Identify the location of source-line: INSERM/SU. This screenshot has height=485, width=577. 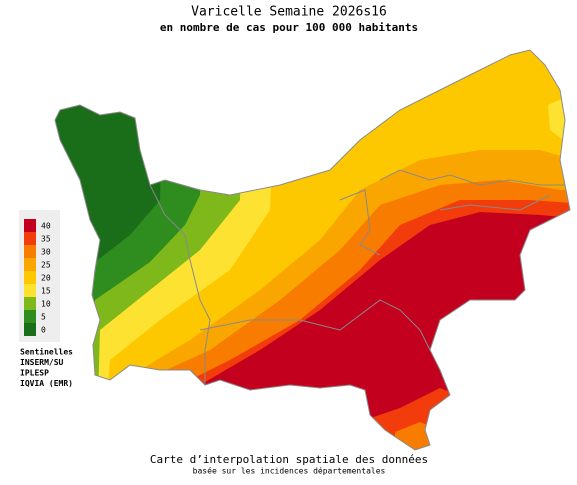
(42, 362).